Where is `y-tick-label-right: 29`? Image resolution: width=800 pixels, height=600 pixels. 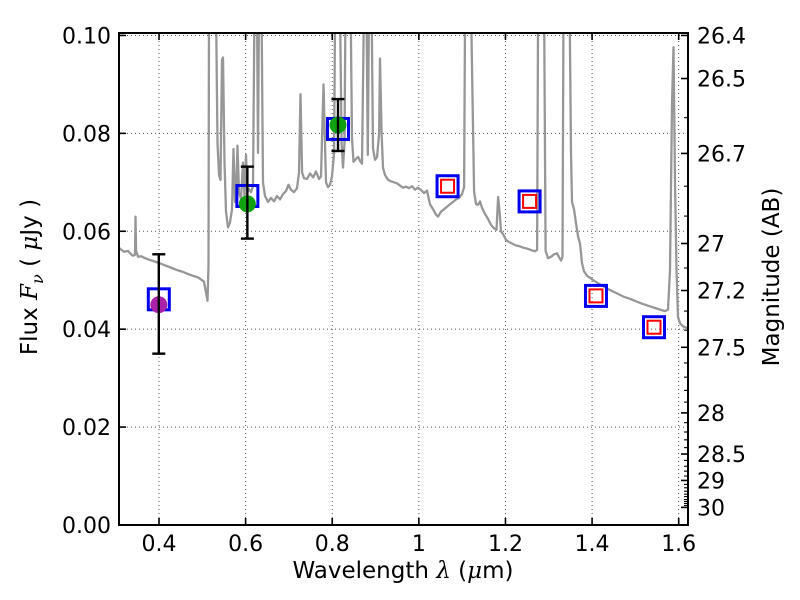
y-tick-label-right: 29 is located at coordinates (711, 481).